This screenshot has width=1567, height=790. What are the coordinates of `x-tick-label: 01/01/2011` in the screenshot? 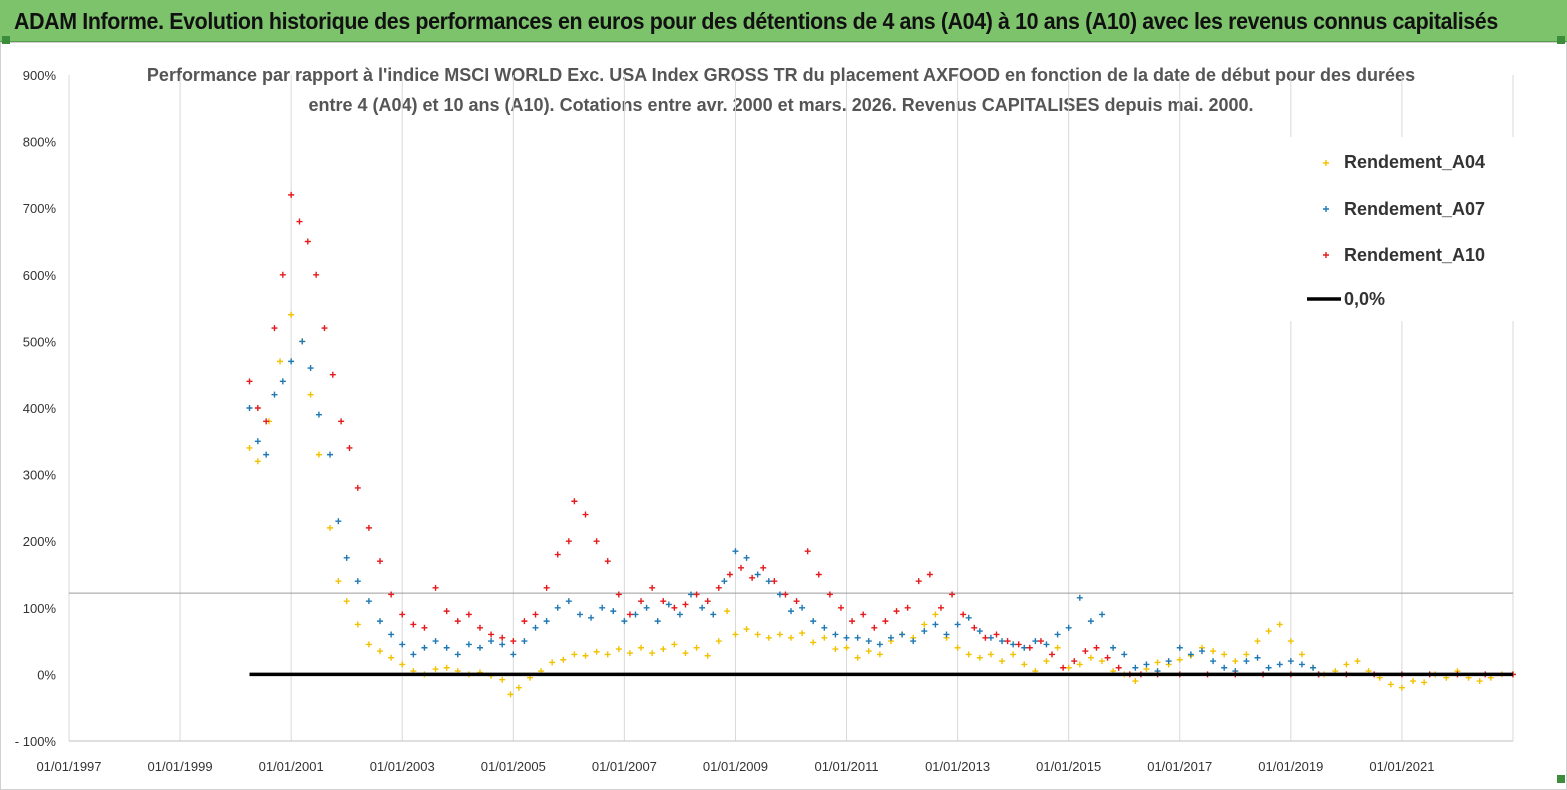 It's located at (846, 766).